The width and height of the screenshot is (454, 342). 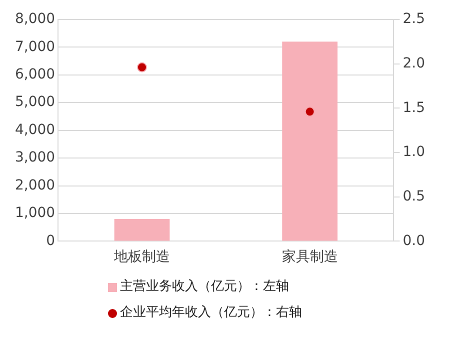 What do you see at coordinates (204, 287) in the screenshot?
I see `legend-label: 主营业务收入（亿元）：左轴` at bounding box center [204, 287].